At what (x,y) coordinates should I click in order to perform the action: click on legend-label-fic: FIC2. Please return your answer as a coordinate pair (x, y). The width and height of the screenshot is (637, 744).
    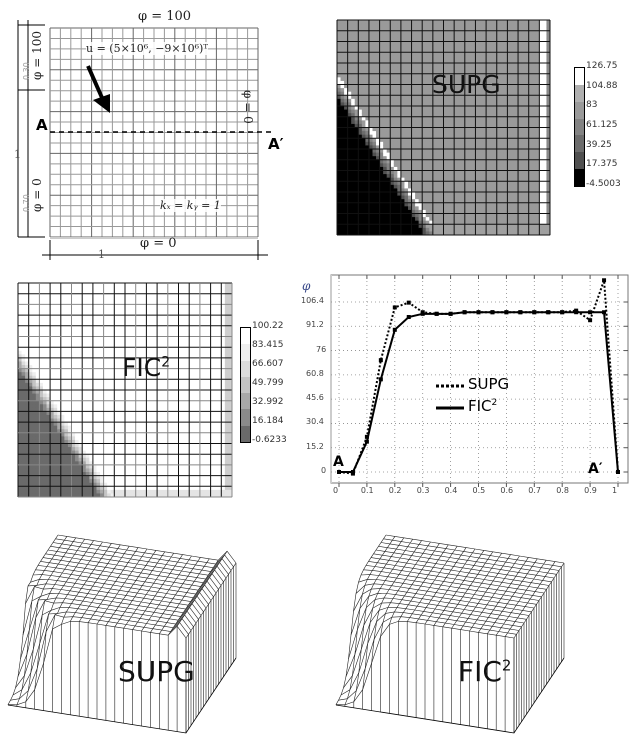
    Looking at the image, I should click on (482, 406).